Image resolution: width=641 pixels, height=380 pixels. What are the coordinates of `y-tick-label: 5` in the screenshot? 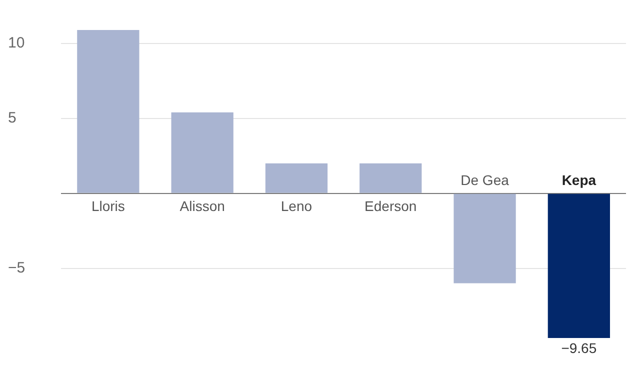 It's located at (12, 118).